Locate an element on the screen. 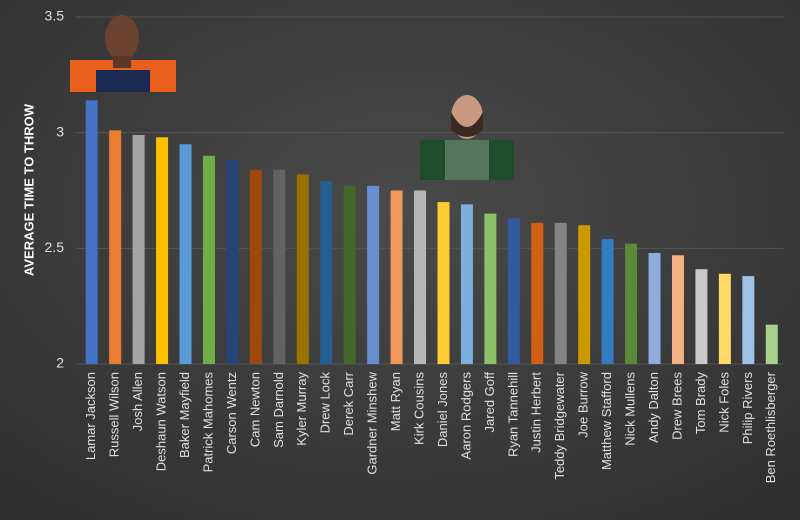 This screenshot has height=520, width=800. x-tick-label: Aaron Rodgers is located at coordinates (465, 416).